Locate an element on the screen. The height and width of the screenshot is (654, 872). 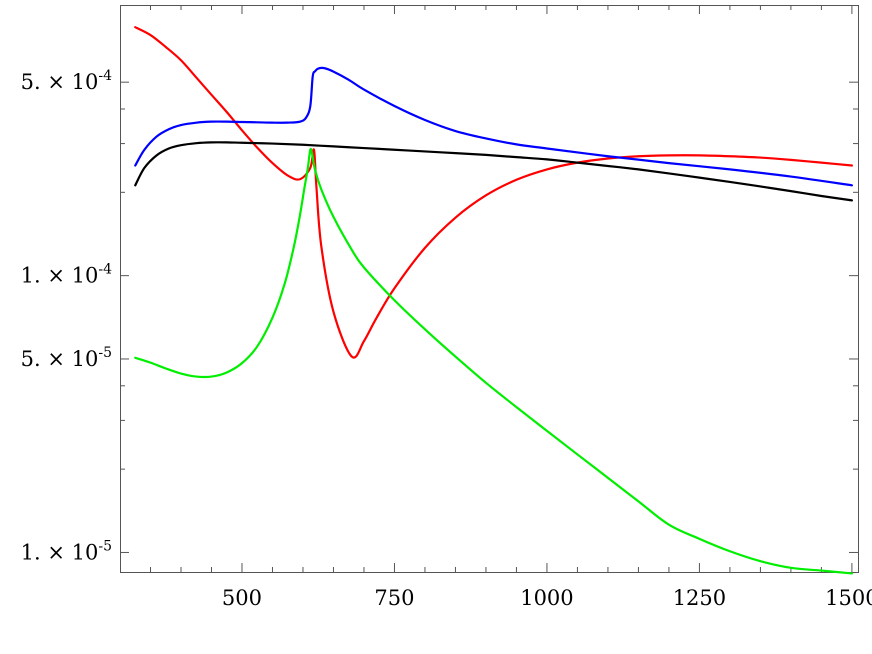
x-tick-label: 1000 is located at coordinates (546, 598).